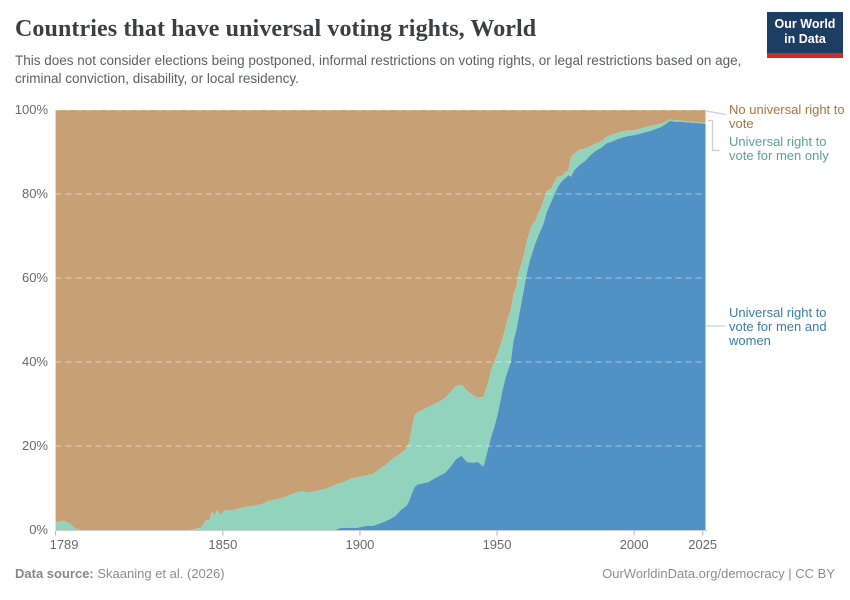 The width and height of the screenshot is (850, 600). Describe the element at coordinates (31, 109) in the screenshot. I see `y-tick-label: 100%` at that location.